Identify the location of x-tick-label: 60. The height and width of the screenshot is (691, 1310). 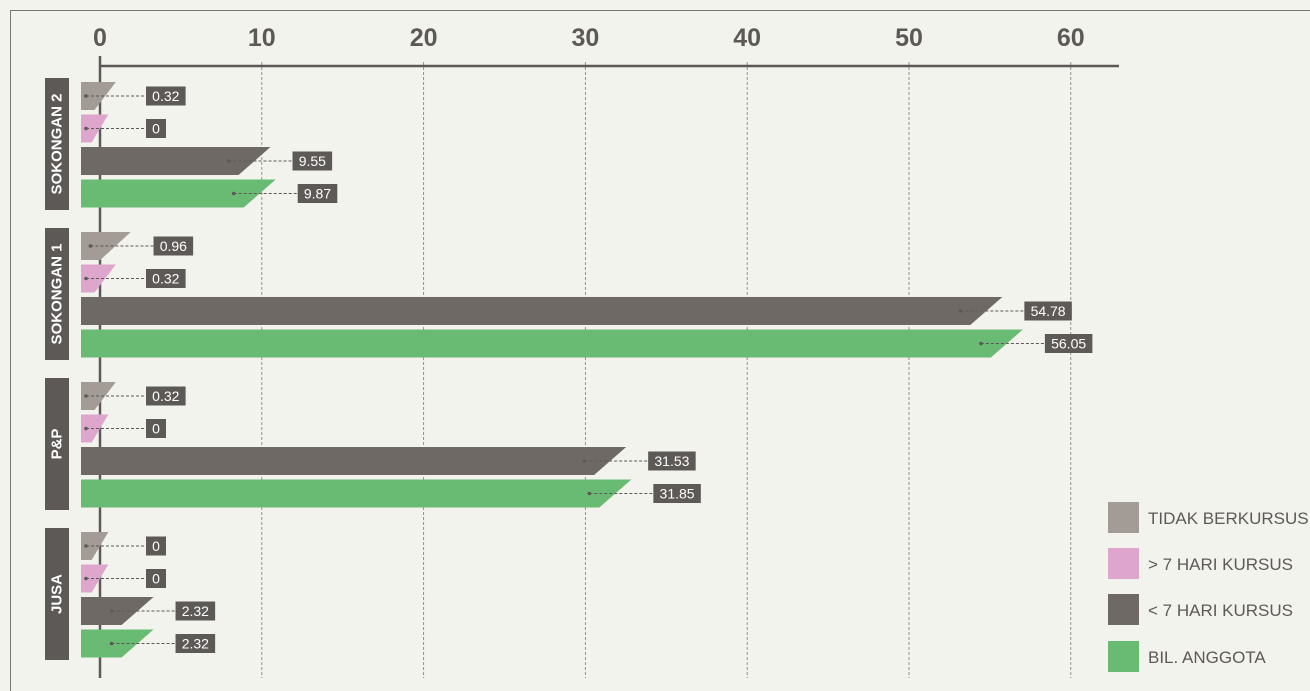
(1071, 38).